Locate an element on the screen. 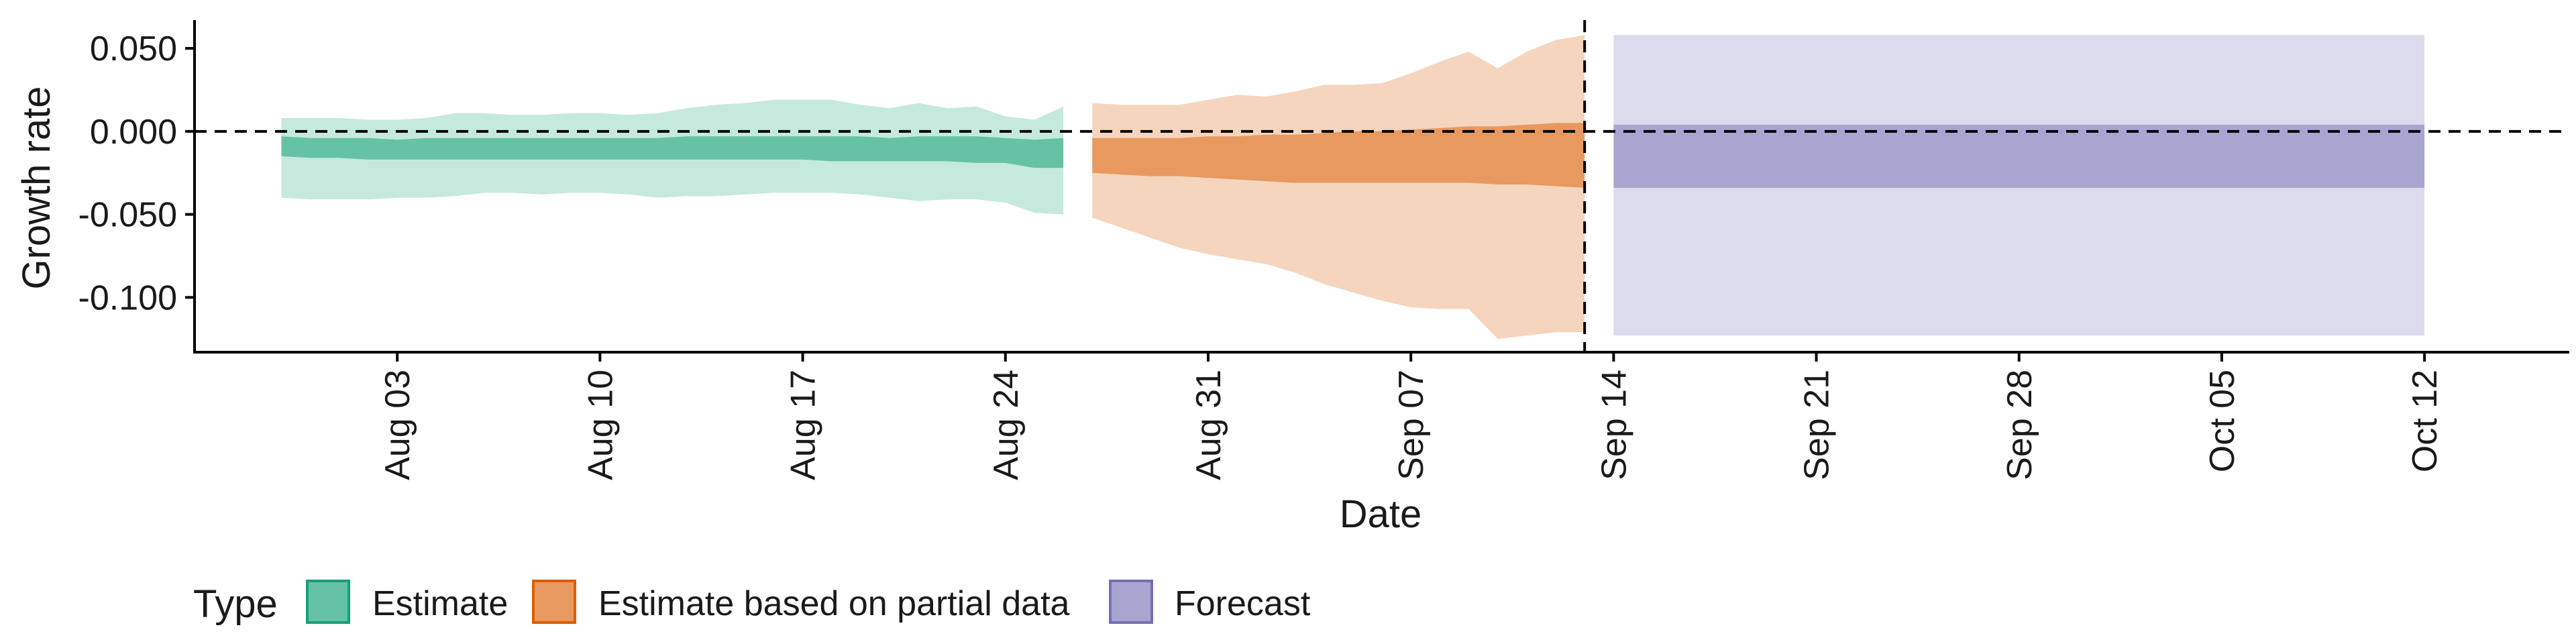 This screenshot has width=2576, height=644. y-tick-label: 0.000 is located at coordinates (133, 132).